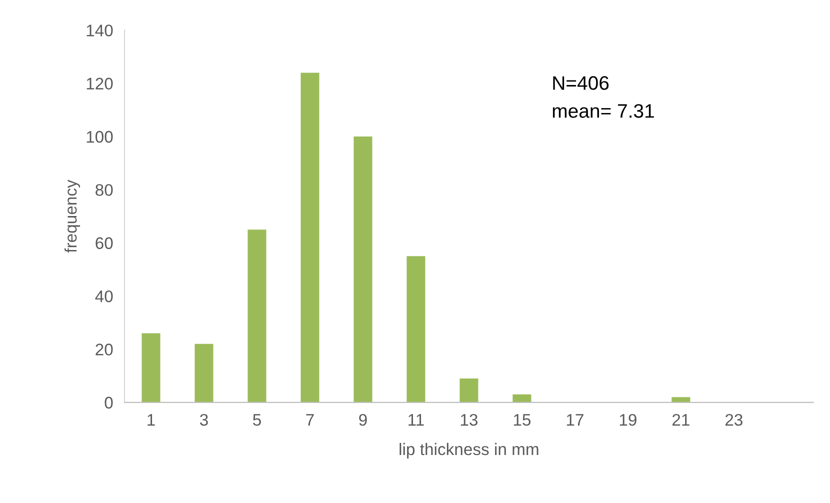 This screenshot has height=503, width=830. I want to click on x-tick-label: 23, so click(733, 420).